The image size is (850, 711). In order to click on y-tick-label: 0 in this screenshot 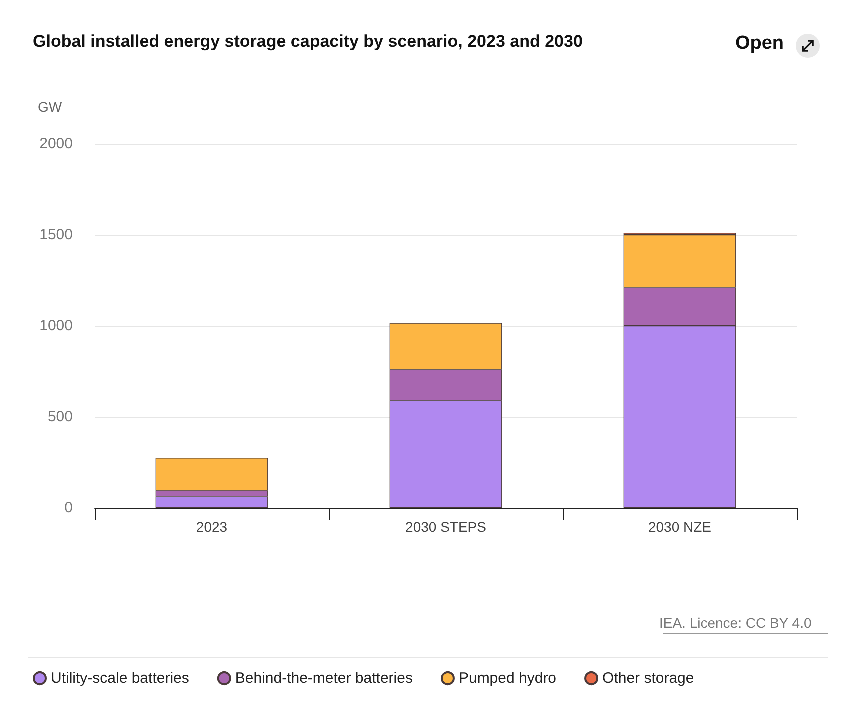, I will do `click(68, 508)`.